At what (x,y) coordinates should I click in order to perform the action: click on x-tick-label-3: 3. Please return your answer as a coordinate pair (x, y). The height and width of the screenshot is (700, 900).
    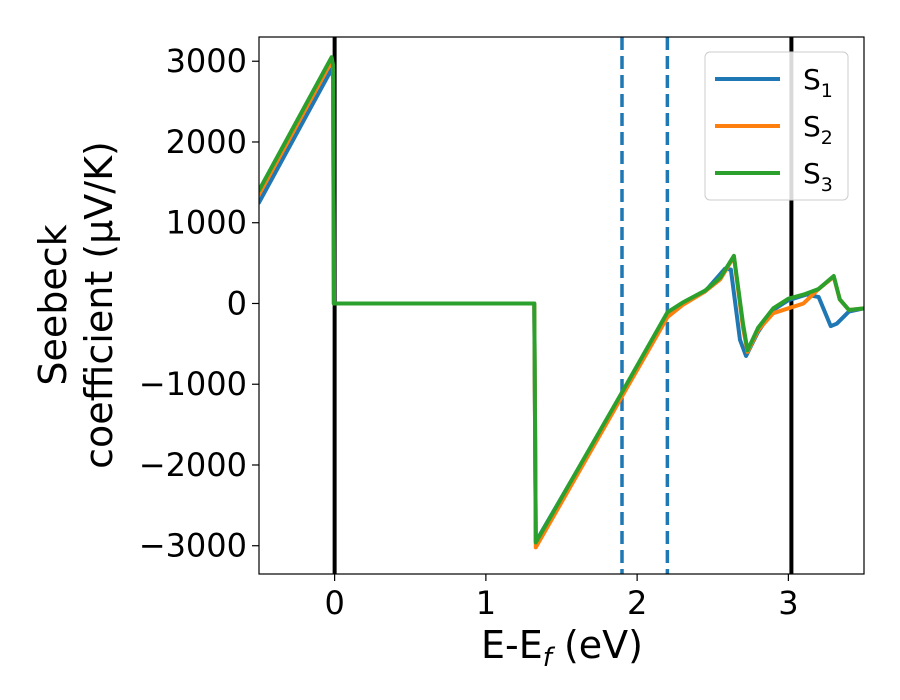
    Looking at the image, I should click on (788, 603).